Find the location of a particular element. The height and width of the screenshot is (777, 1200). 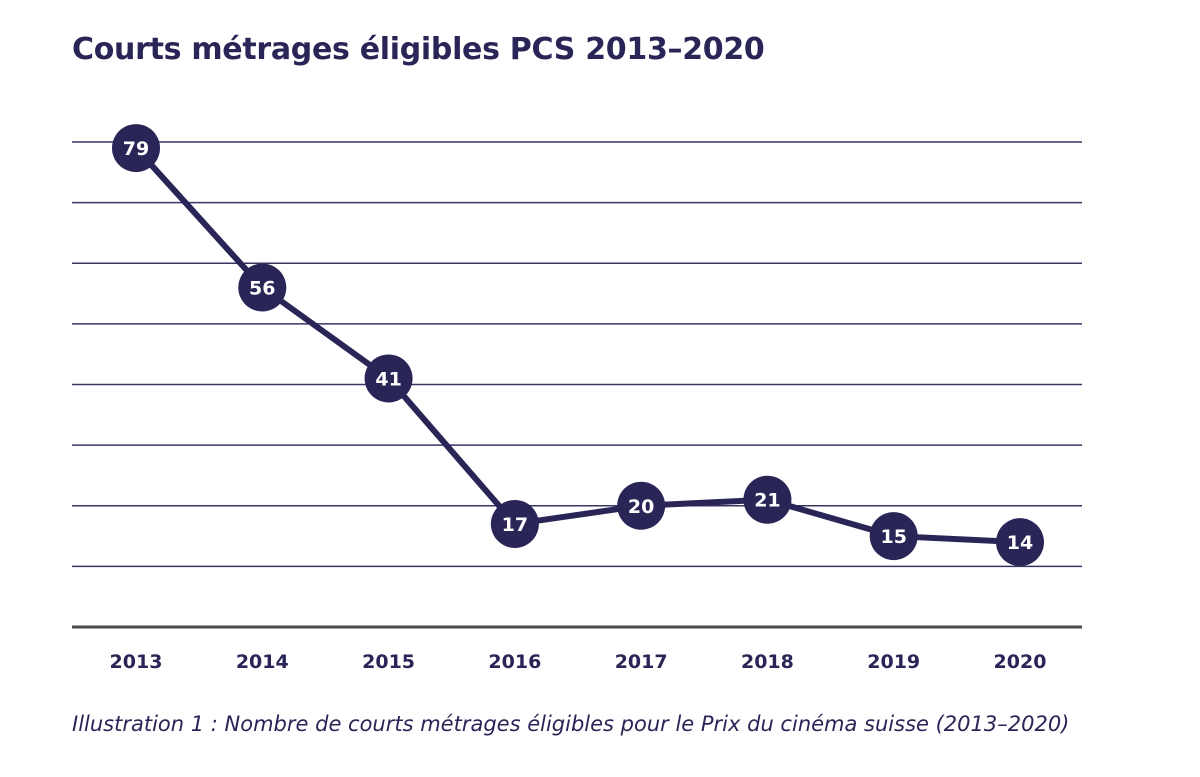

x-tick-label: 2019 is located at coordinates (893, 662).